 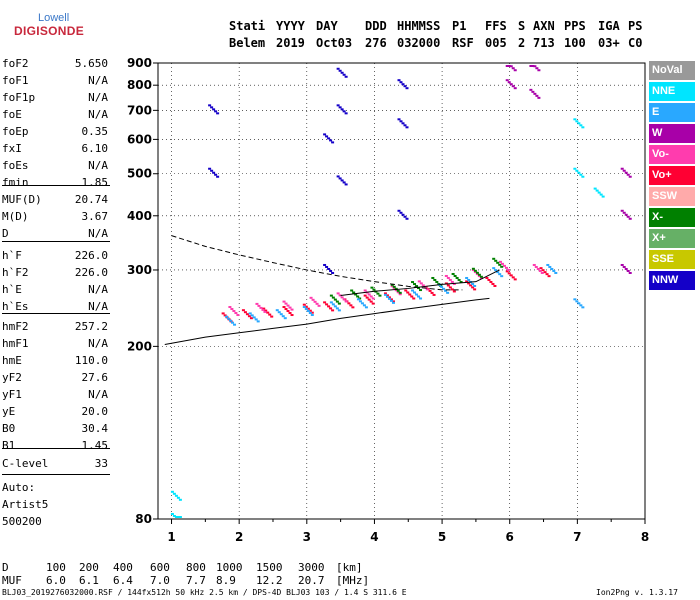 I want to click on profile-line, so click(x=420, y=282).